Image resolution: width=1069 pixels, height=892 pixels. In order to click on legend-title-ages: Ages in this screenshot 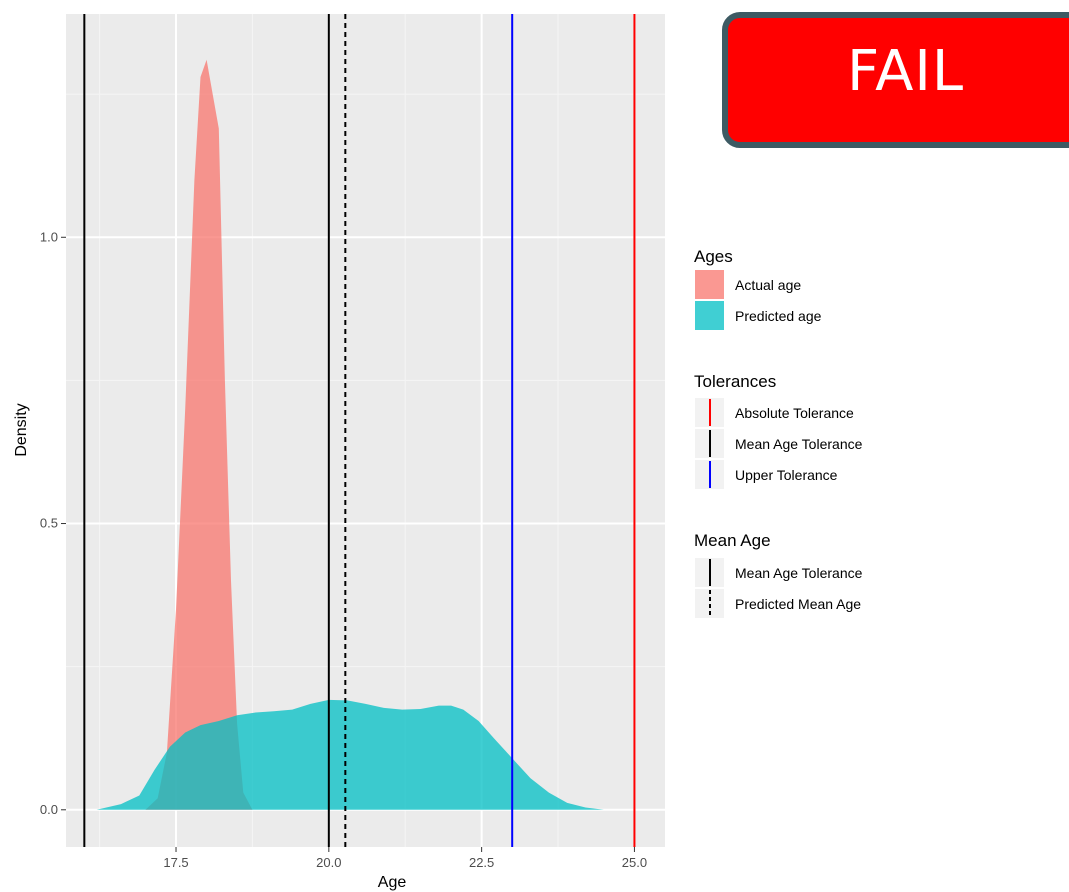, I will do `click(713, 256)`.